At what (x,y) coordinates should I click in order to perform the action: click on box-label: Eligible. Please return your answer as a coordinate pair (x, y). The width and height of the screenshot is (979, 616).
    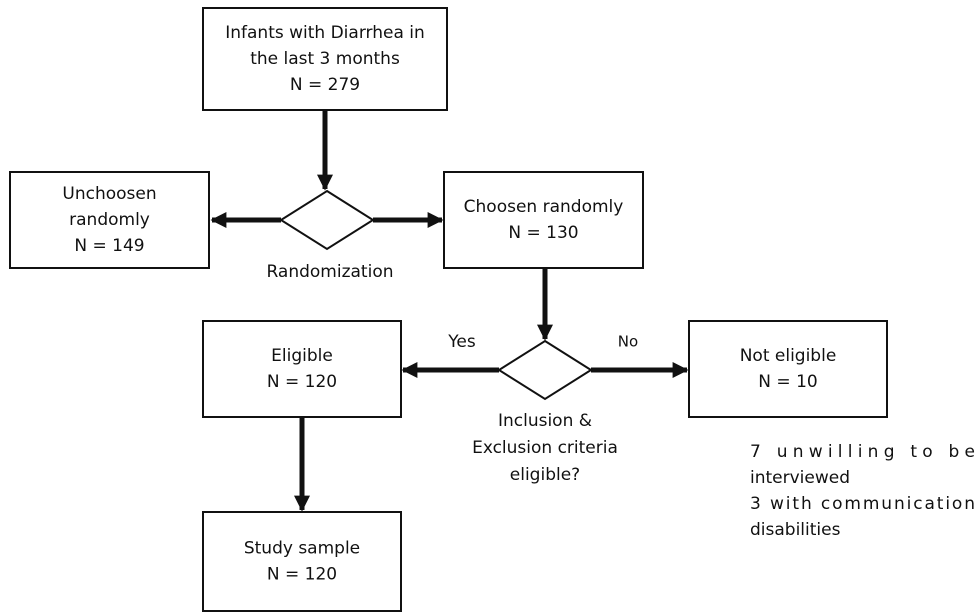
    Looking at the image, I should click on (302, 356).